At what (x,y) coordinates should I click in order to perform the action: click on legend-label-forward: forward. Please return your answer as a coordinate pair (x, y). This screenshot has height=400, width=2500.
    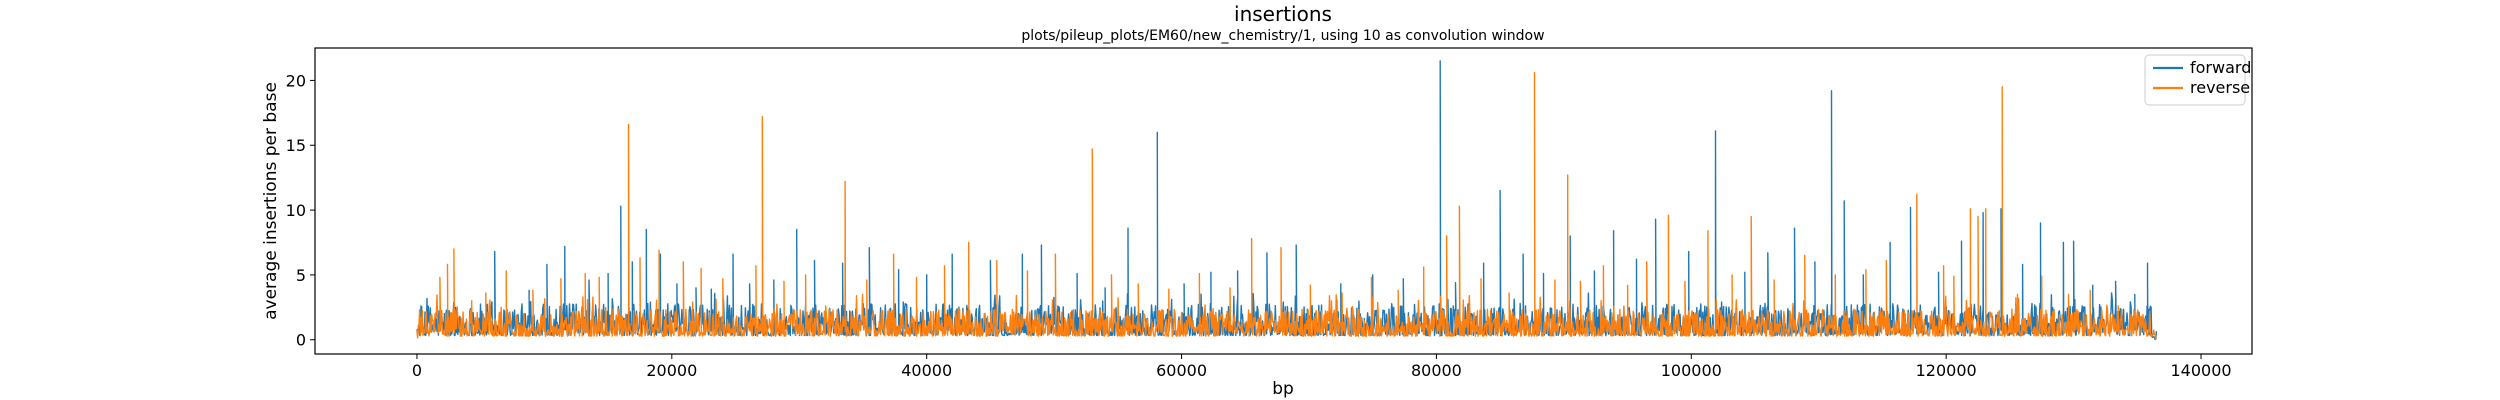
    Looking at the image, I should click on (2220, 67).